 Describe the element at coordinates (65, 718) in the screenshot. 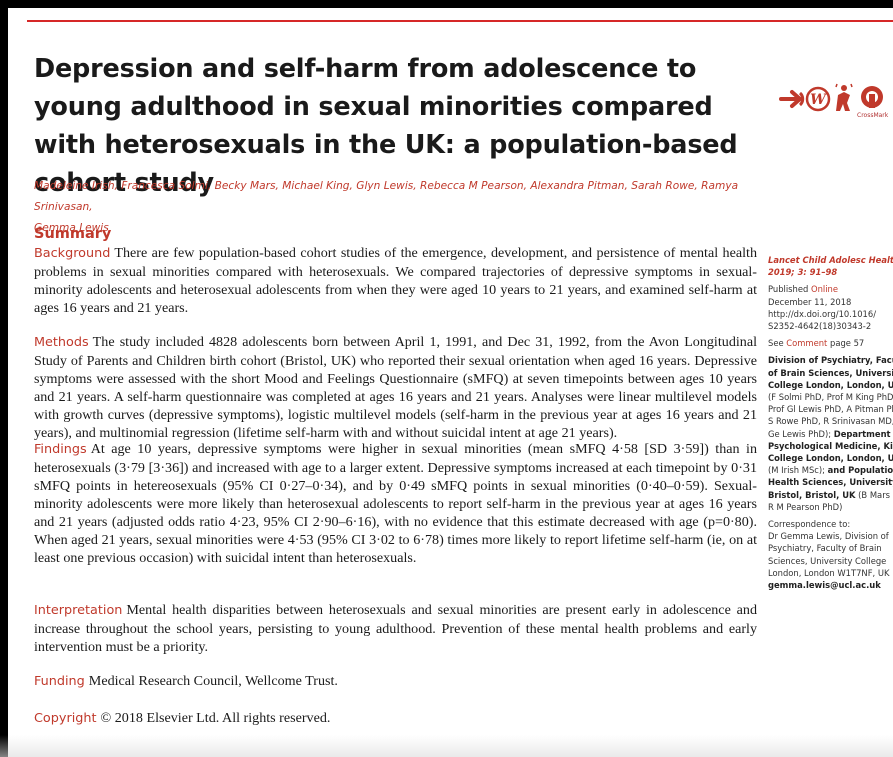

I see `copyright-label: Copyright` at that location.